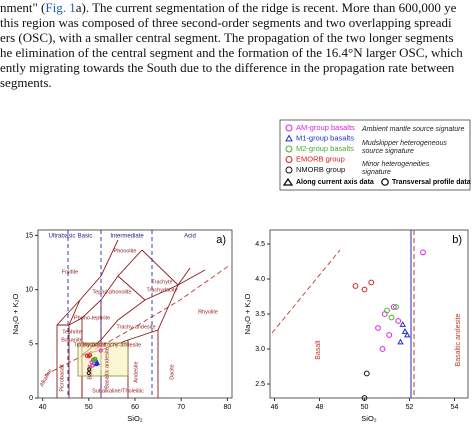 The image size is (474, 436). What do you see at coordinates (103, 359) in the screenshot?
I see `zoom-area` at bounding box center [103, 359].